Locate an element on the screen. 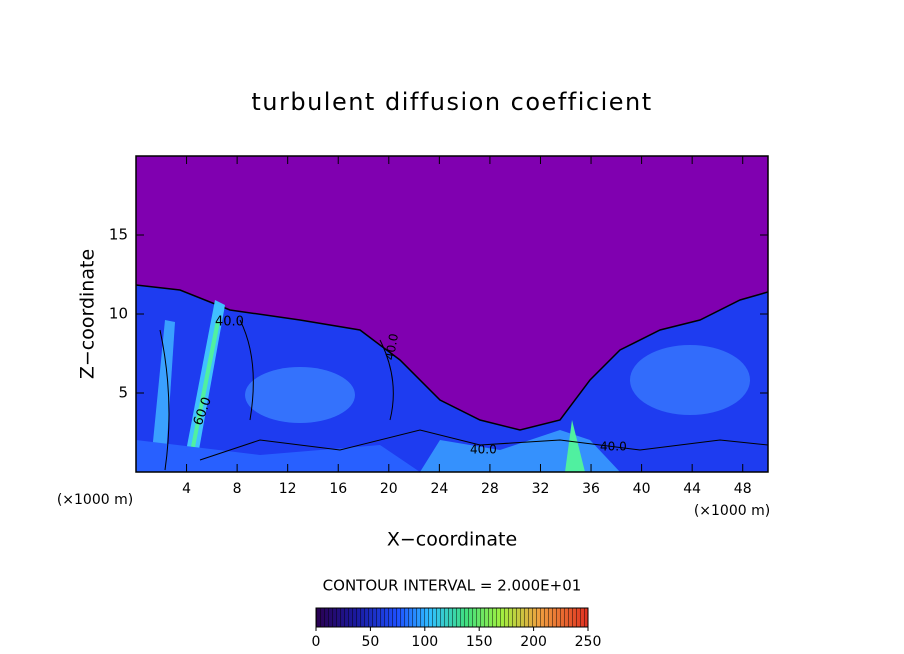  colorbar-tick-label: 100 is located at coordinates (424, 642).